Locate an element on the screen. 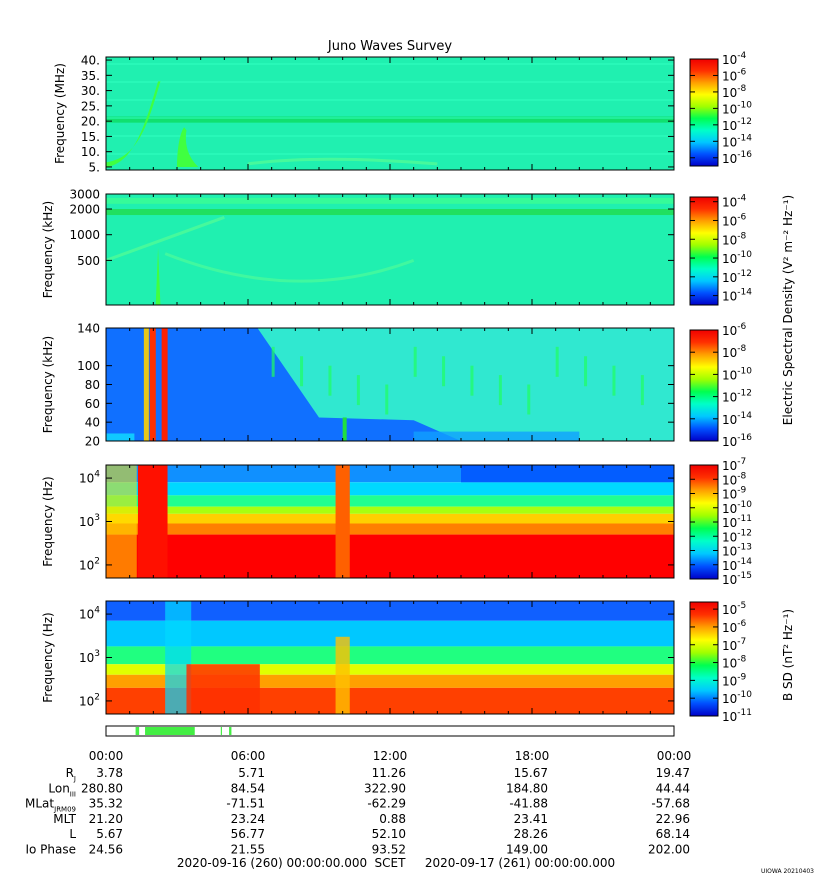 Image resolution: width=815 pixels, height=880 pixels. ephemeris-label: L is located at coordinates (72, 834).